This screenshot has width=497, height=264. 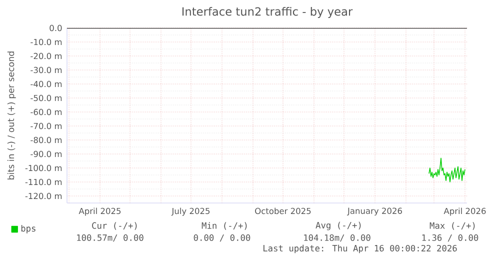 I want to click on x-tick-label: October 2025, so click(x=283, y=211).